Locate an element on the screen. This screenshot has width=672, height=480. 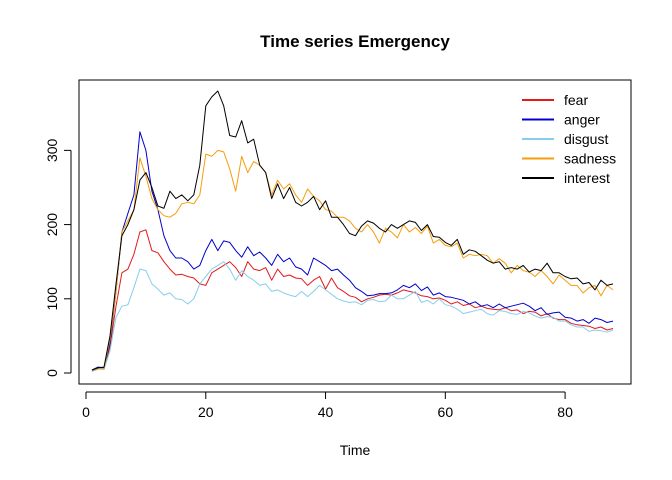
x-axis: 0 20 40 60 80 is located at coordinates (327, 405).